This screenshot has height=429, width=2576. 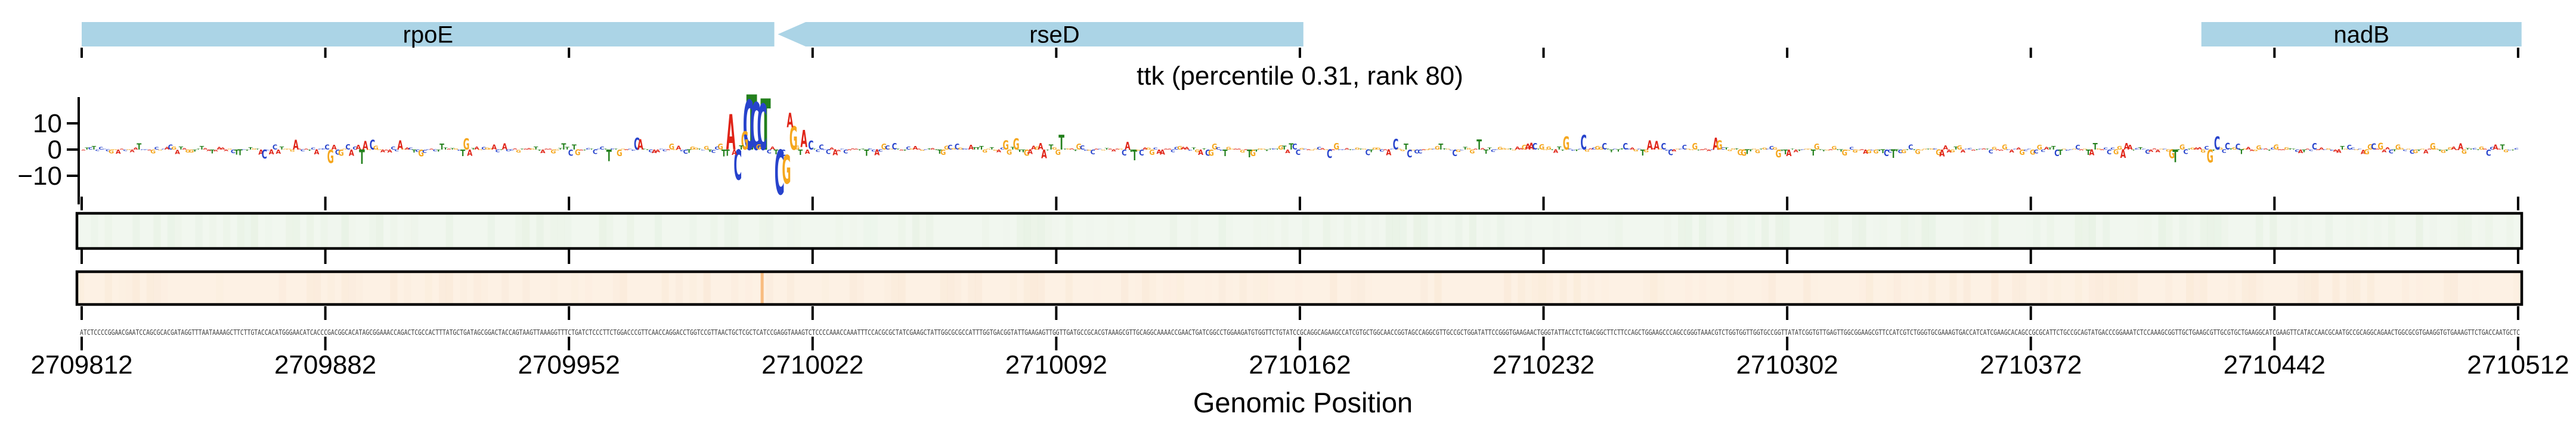 What do you see at coordinates (73, 123) in the screenshot?
I see `y-axis-tick` at bounding box center [73, 123].